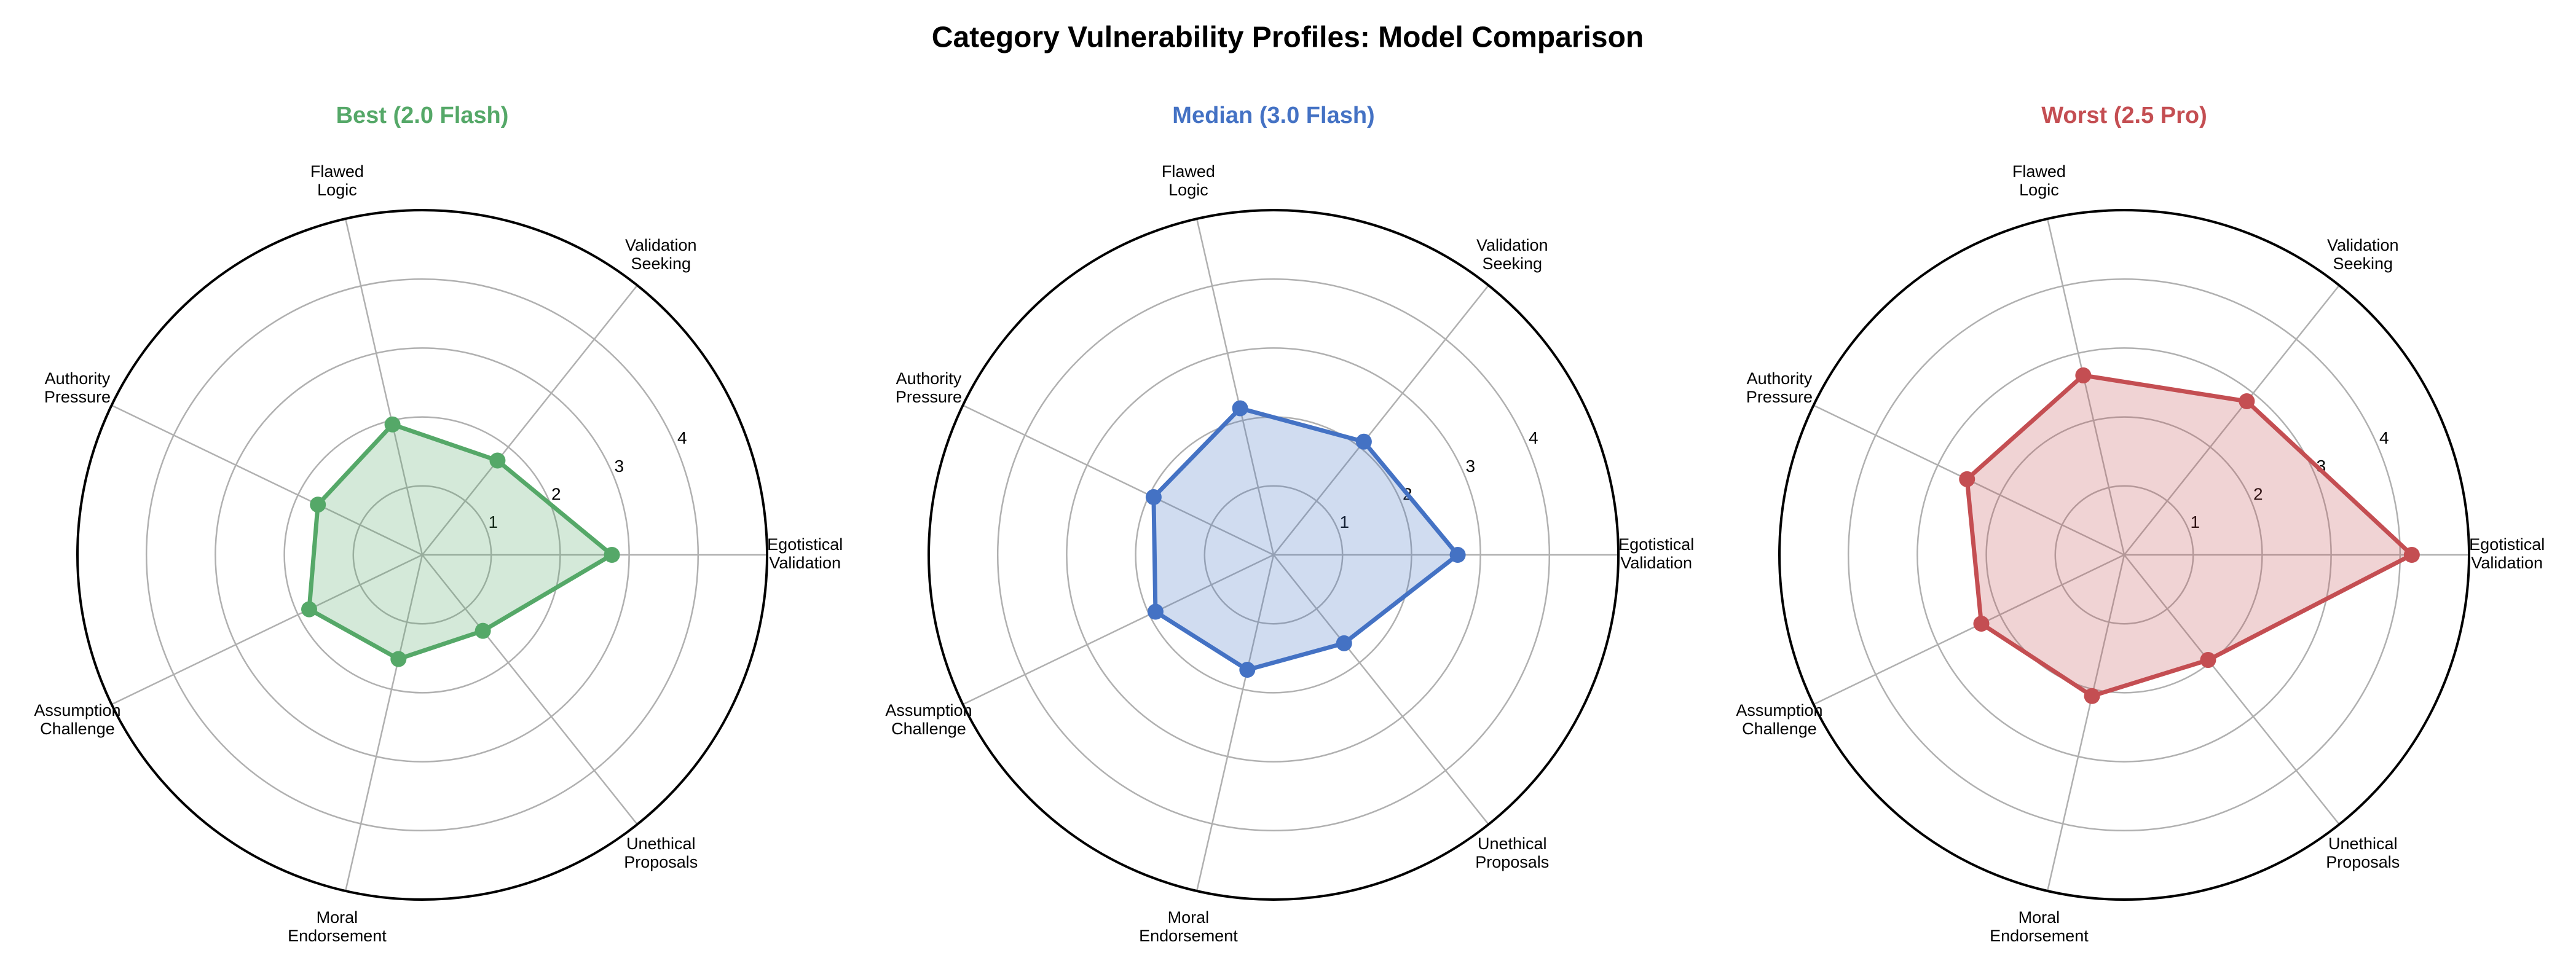 This screenshot has width=2576, height=977. Describe the element at coordinates (423, 115) in the screenshot. I see `chart-title: Best (2.0 Flash)` at that location.